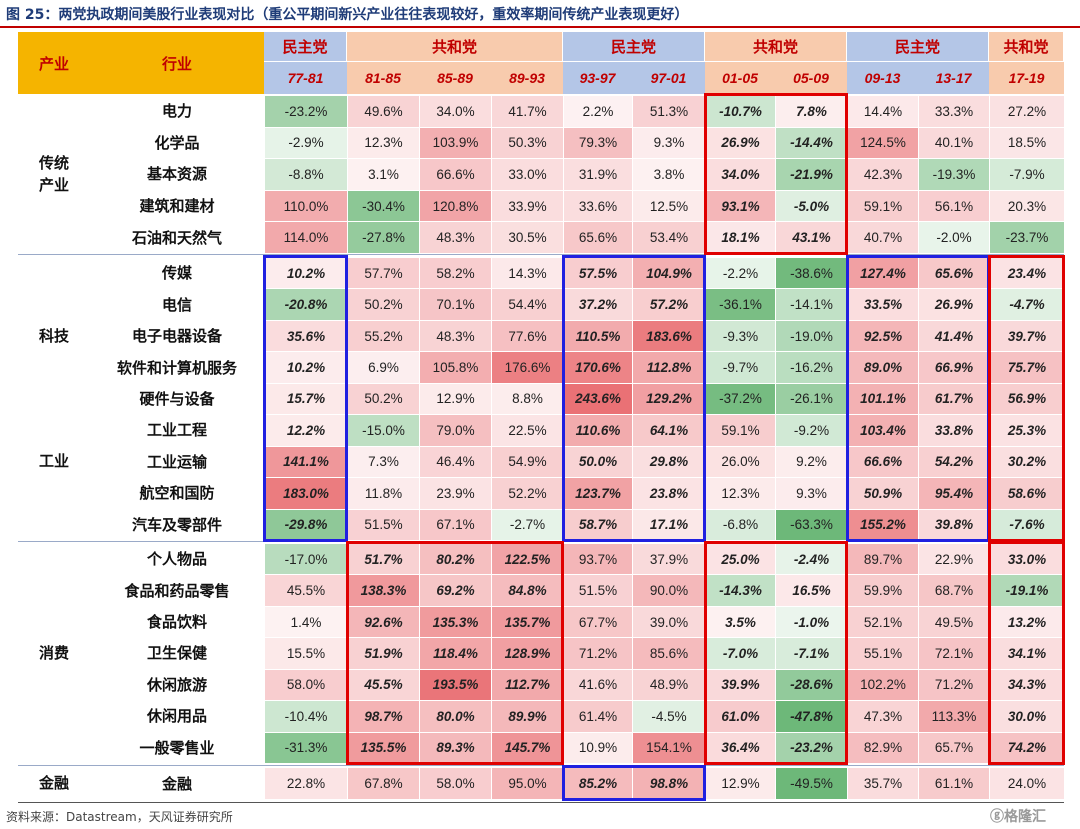 The width and height of the screenshot is (1080, 829). What do you see at coordinates (527, 77) in the screenshot?
I see `period-header: 89-93` at bounding box center [527, 77].